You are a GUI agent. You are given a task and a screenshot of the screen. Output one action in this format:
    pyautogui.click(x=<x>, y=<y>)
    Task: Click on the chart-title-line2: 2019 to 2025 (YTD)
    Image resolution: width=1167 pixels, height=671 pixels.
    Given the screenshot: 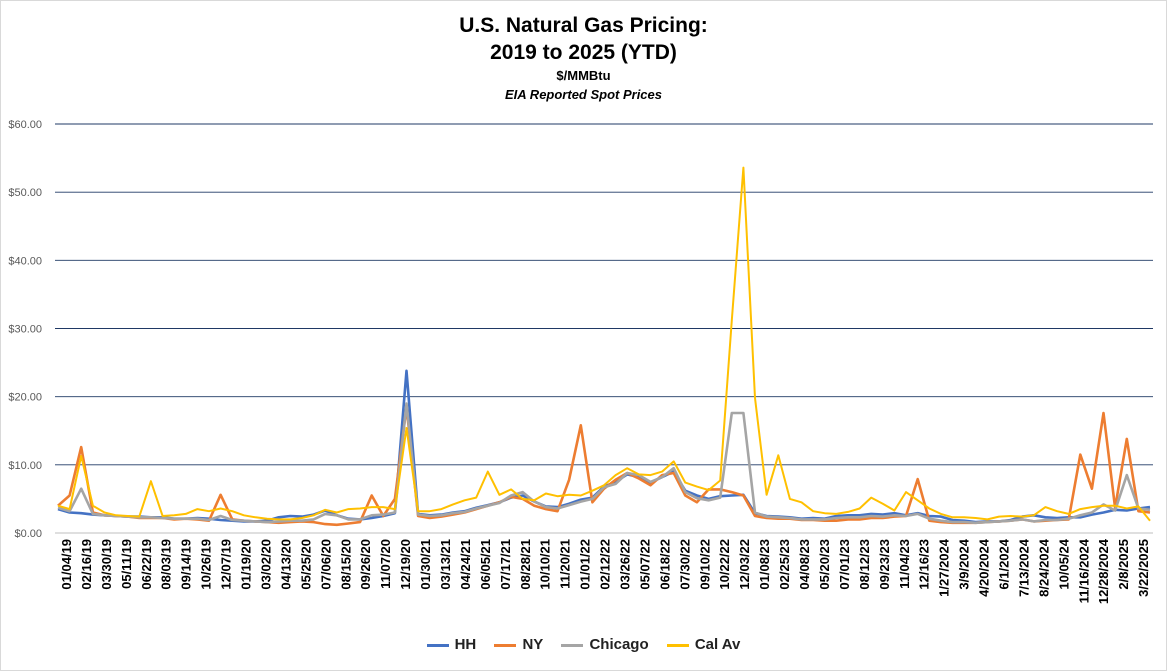 What is the action you would take?
    pyautogui.click(x=583, y=52)
    